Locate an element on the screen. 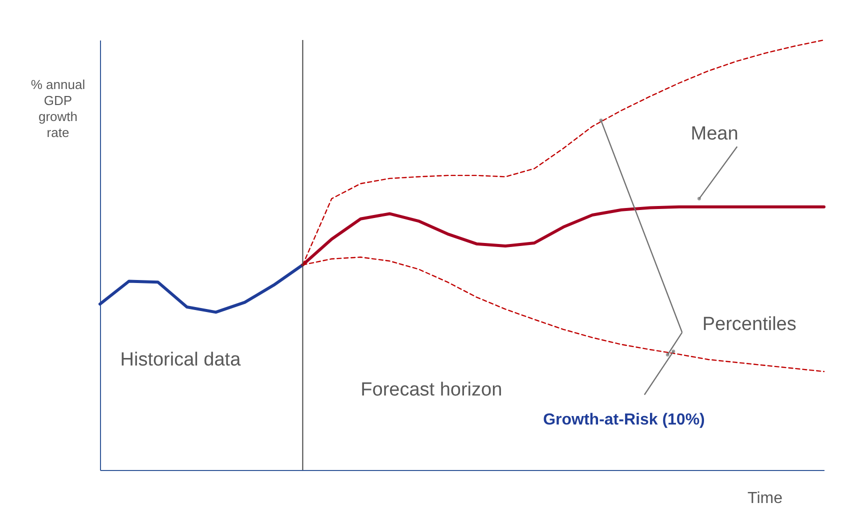 The height and width of the screenshot is (509, 860). annotation: Mean is located at coordinates (714, 133).